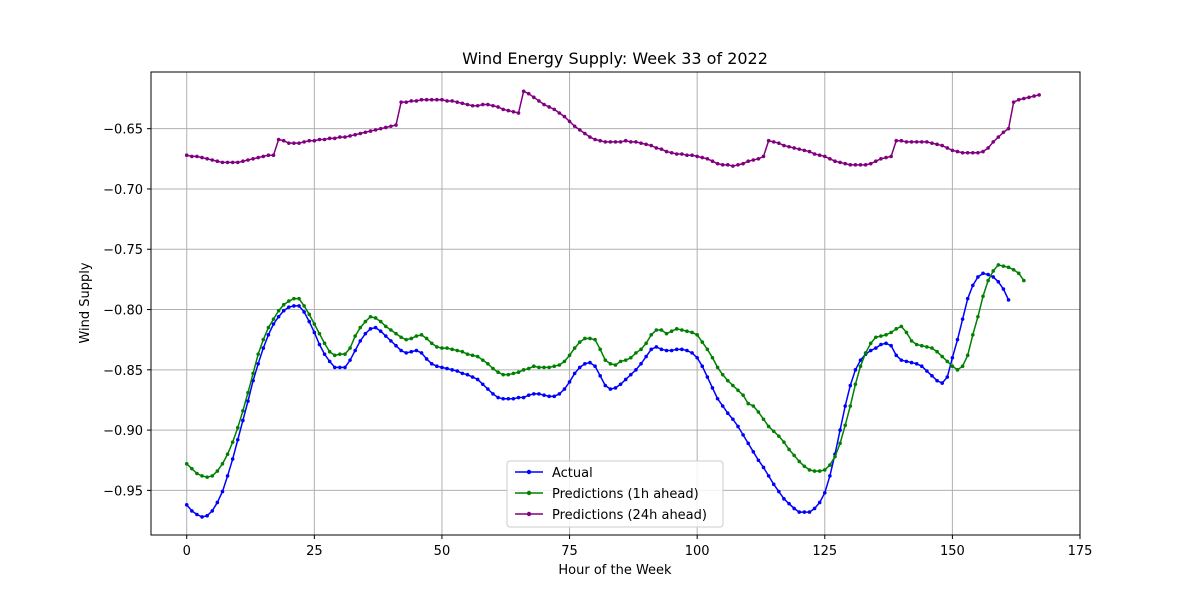 This screenshot has width=1200, height=600. Describe the element at coordinates (615, 570) in the screenshot. I see `x-axis-label: Hour of the Week` at that location.